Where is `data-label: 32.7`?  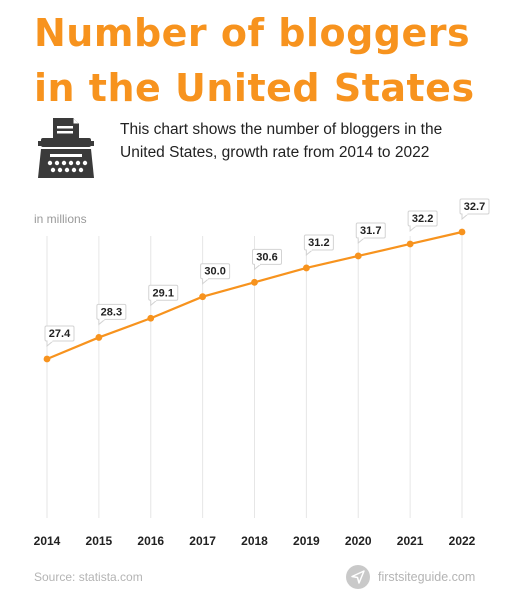
data-label: 32.7 is located at coordinates (474, 209).